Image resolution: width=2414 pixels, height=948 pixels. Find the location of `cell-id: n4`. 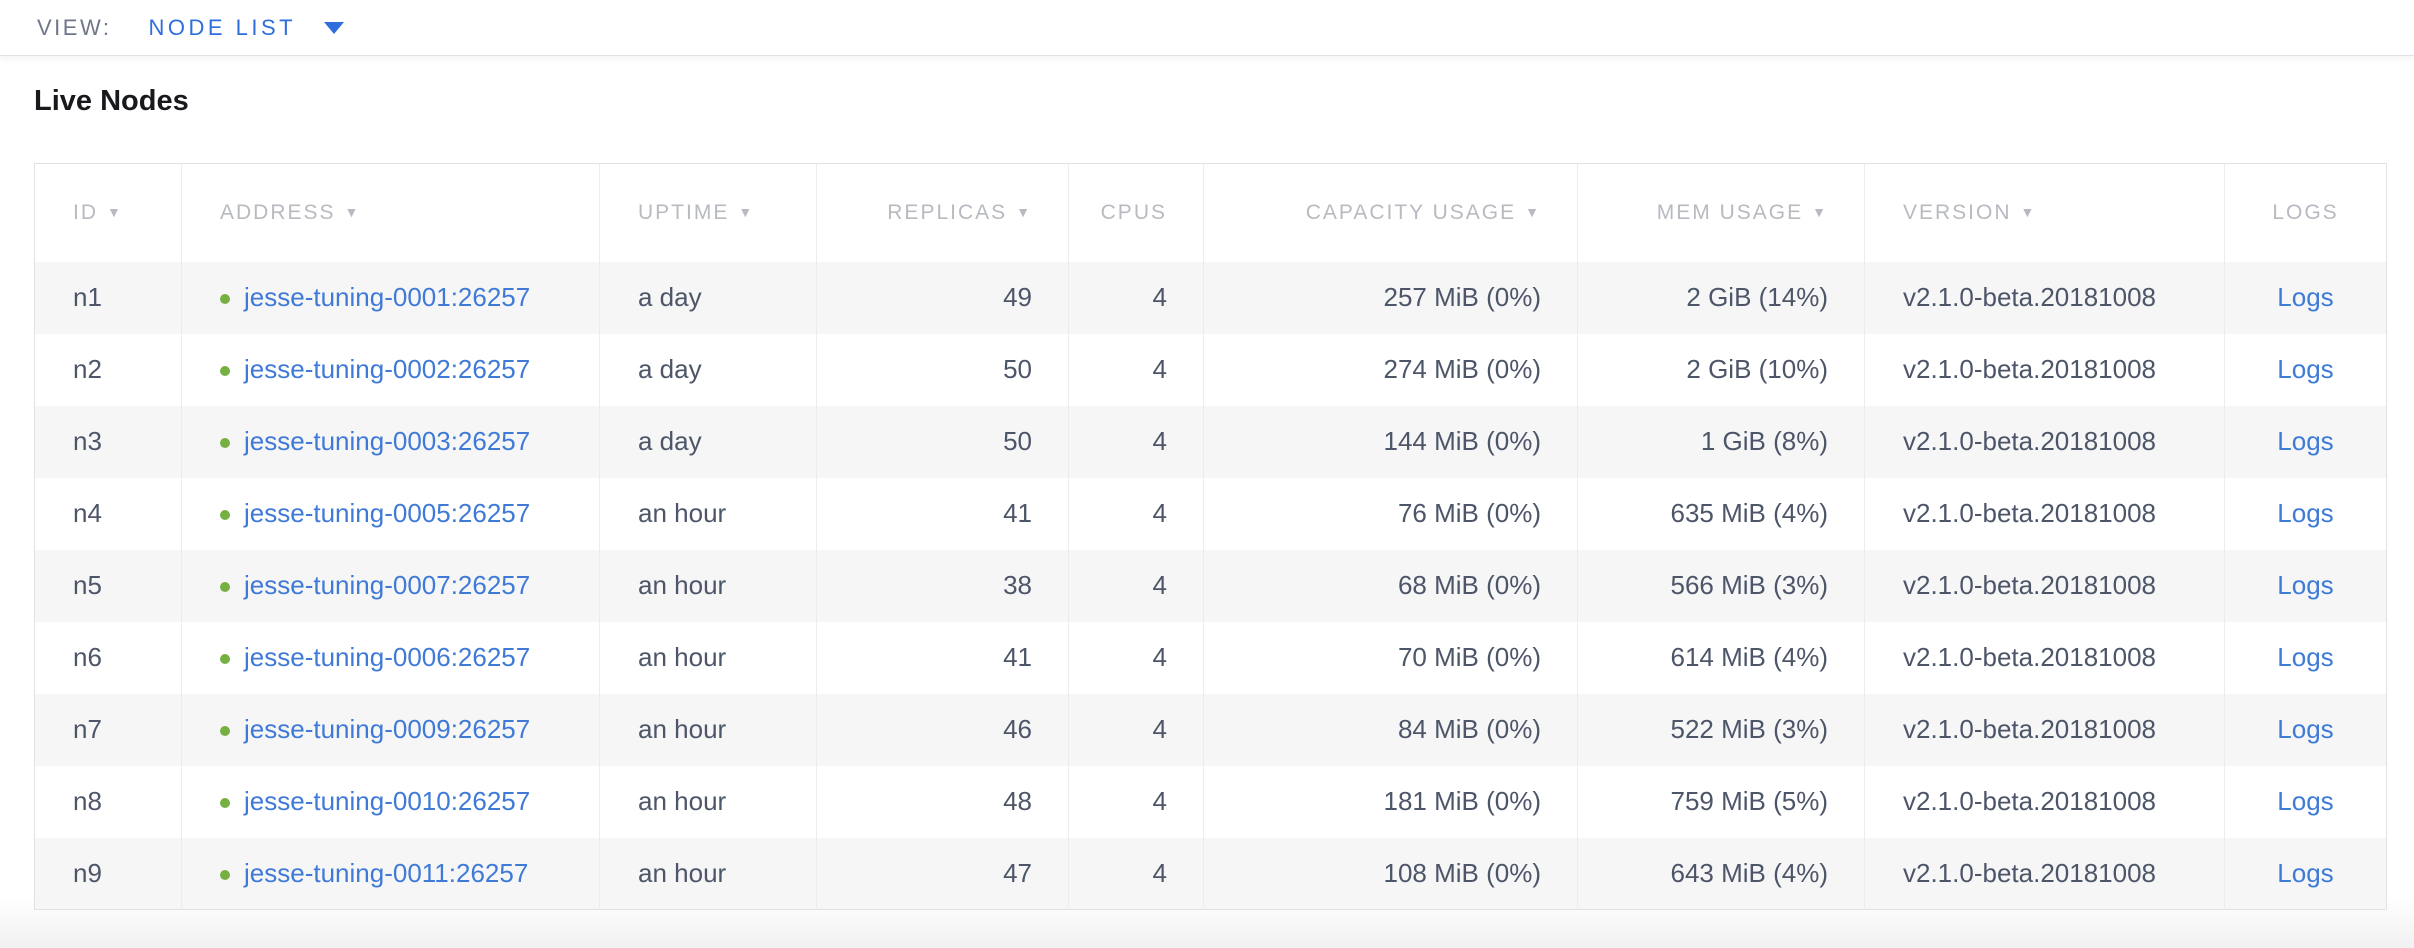

cell-id: n4 is located at coordinates (108, 513).